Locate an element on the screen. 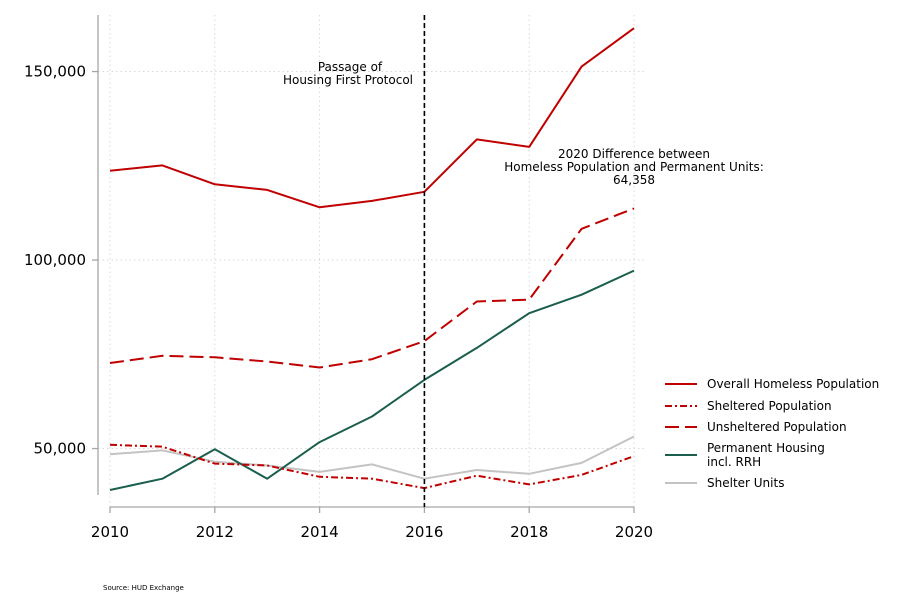 Image resolution: width=900 pixels, height=611 pixels. y-tick-label-50000: 50,000 is located at coordinates (60, 449).